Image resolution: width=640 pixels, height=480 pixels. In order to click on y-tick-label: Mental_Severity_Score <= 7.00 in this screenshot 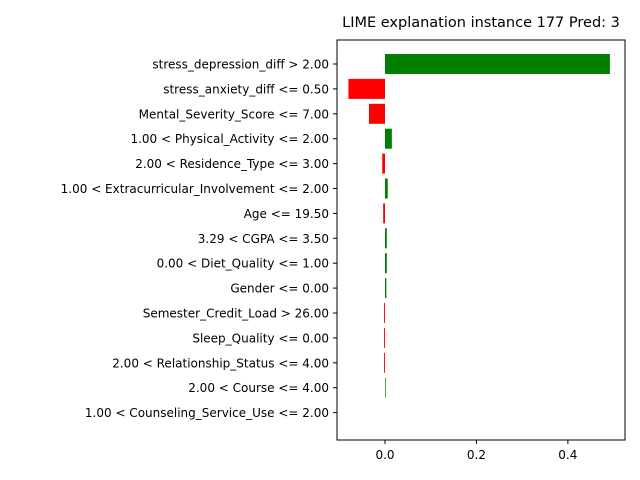, I will do `click(234, 114)`.